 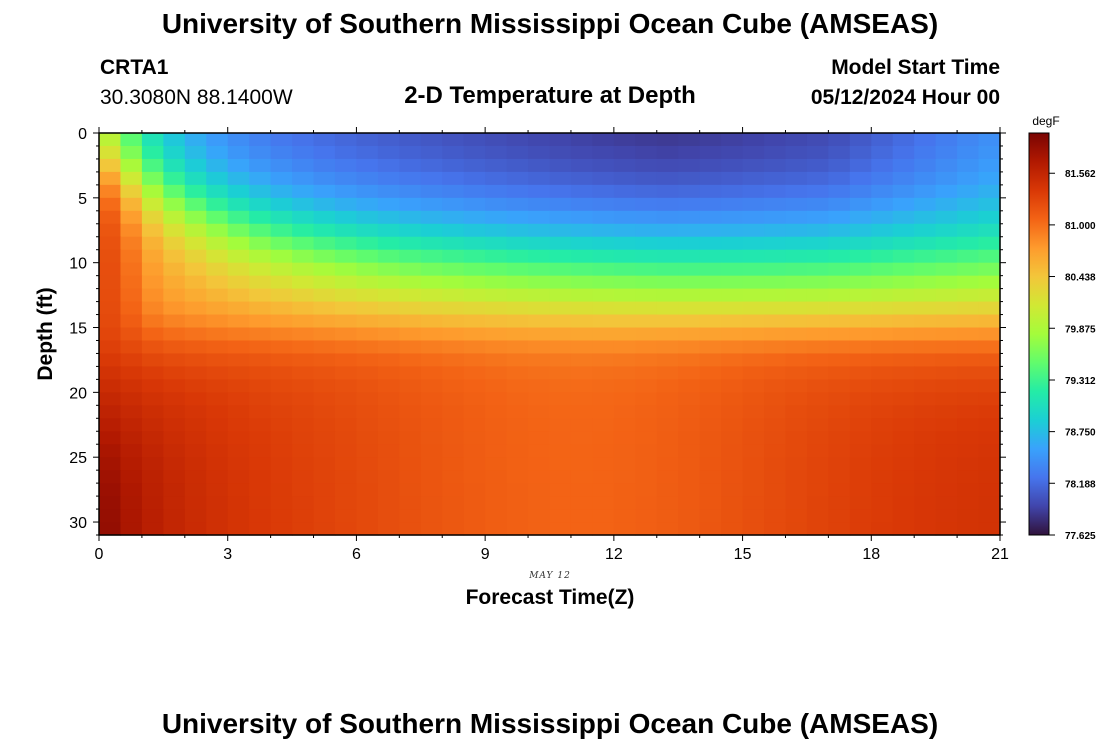 I want to click on y-tick-label: 10, so click(x=78, y=264).